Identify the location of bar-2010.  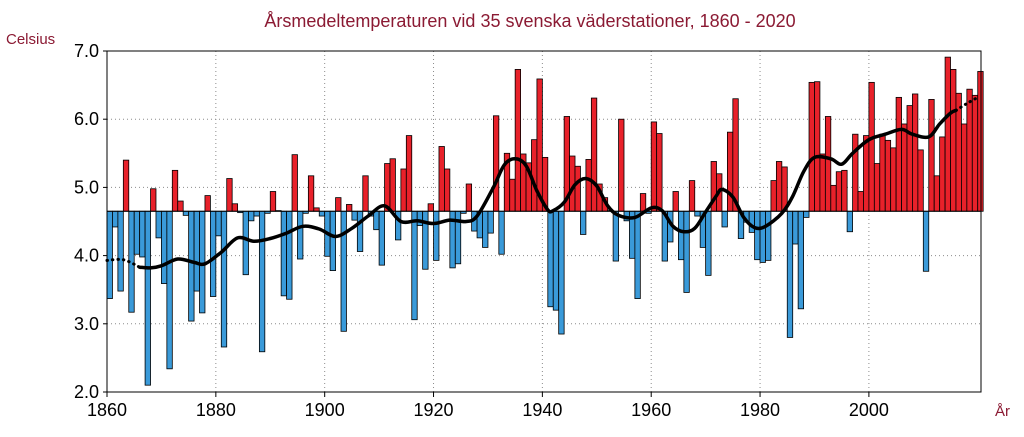
(926, 241).